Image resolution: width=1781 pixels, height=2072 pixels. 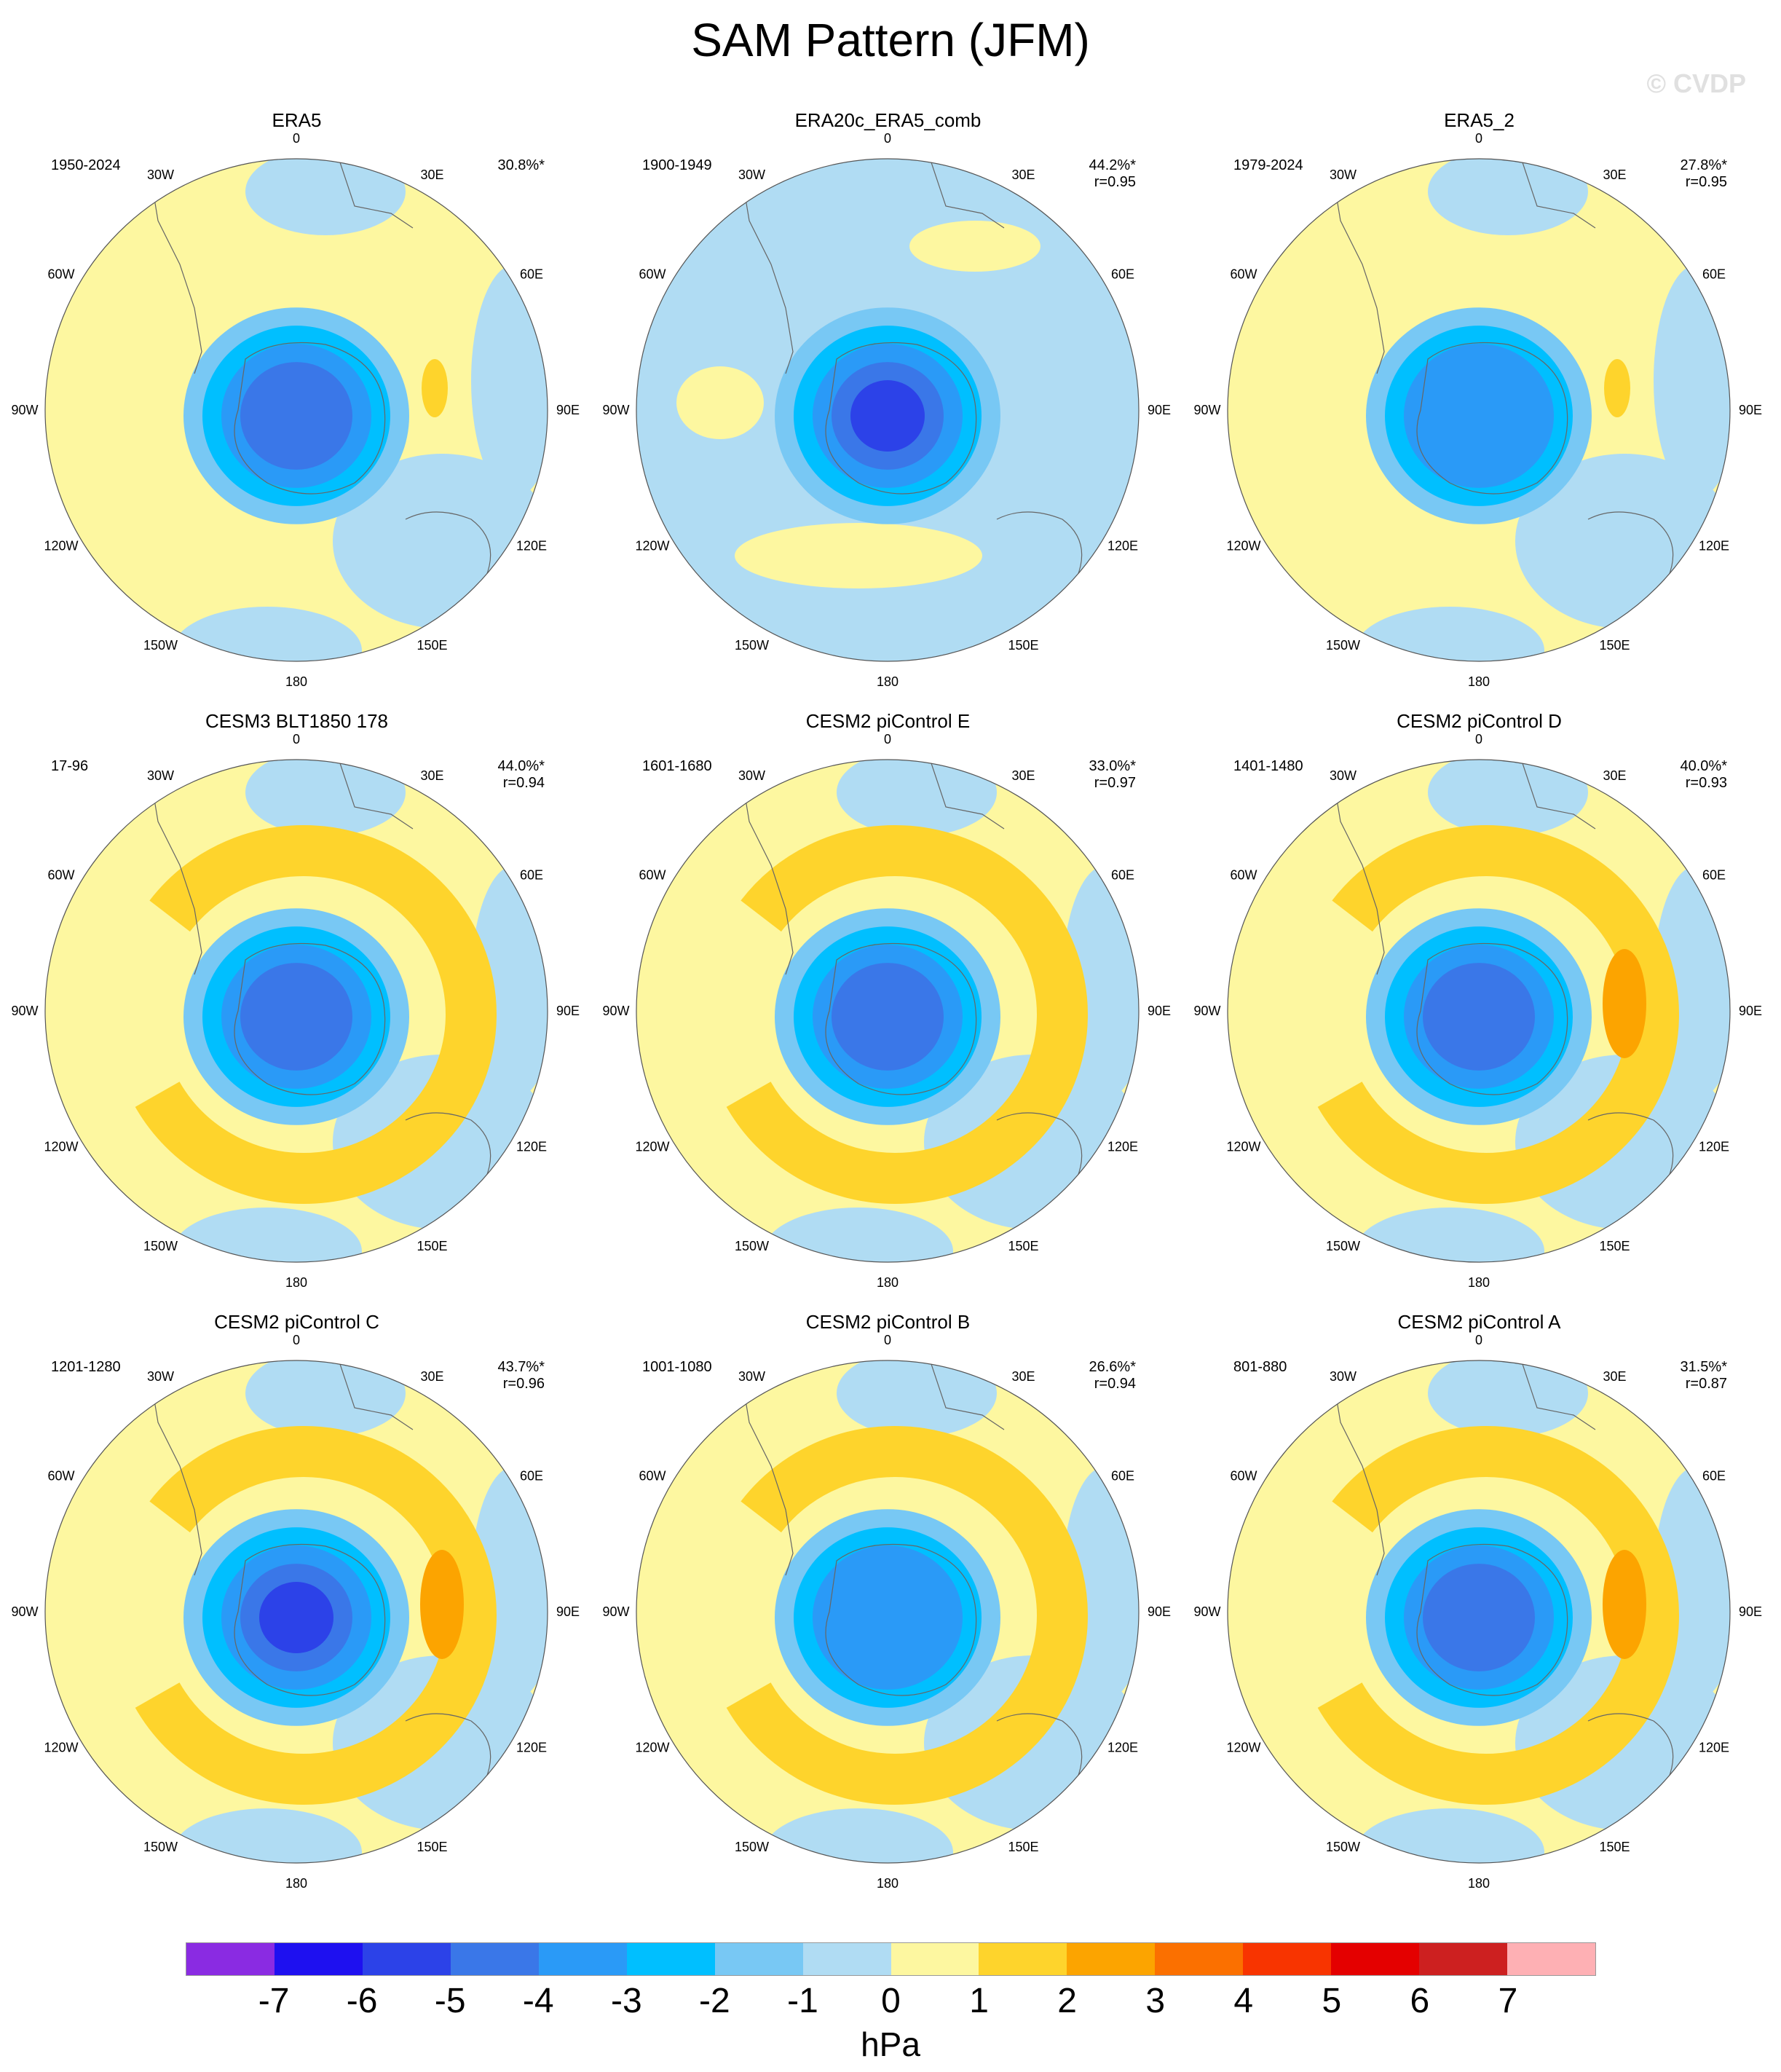 What do you see at coordinates (1067, 2001) in the screenshot?
I see `colorbar-tick-label: 2` at bounding box center [1067, 2001].